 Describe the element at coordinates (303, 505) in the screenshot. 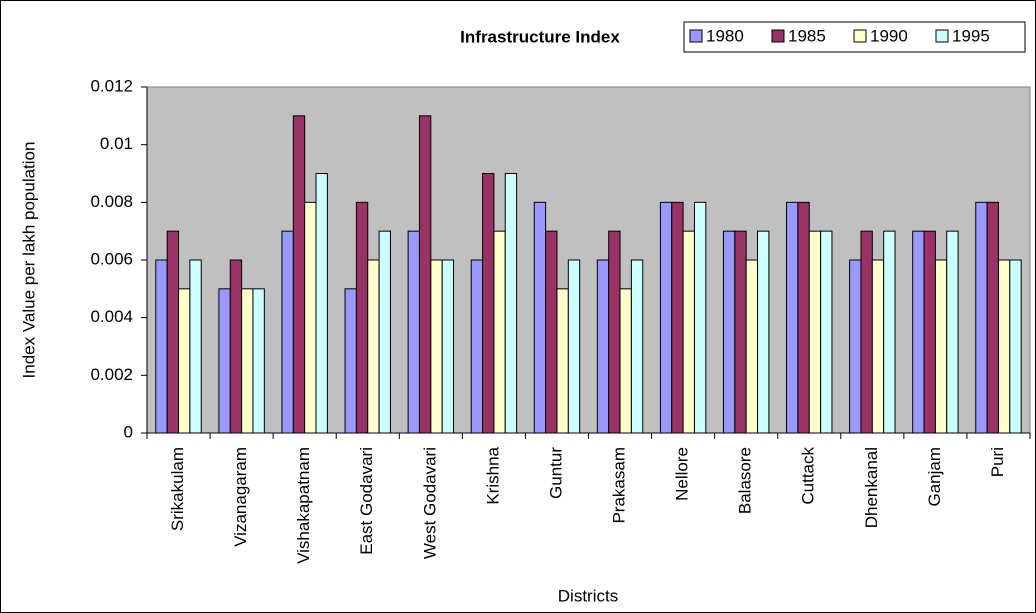

I see `x-tick-label: Vishakapatnam` at that location.